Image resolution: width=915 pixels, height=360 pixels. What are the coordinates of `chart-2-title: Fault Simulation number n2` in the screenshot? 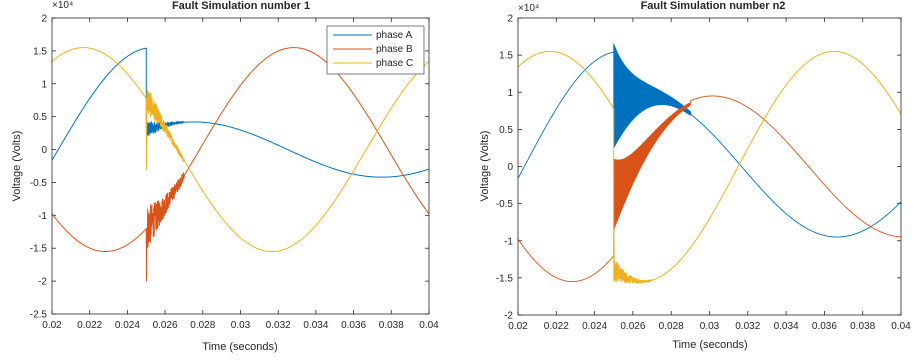 It's located at (713, 6).